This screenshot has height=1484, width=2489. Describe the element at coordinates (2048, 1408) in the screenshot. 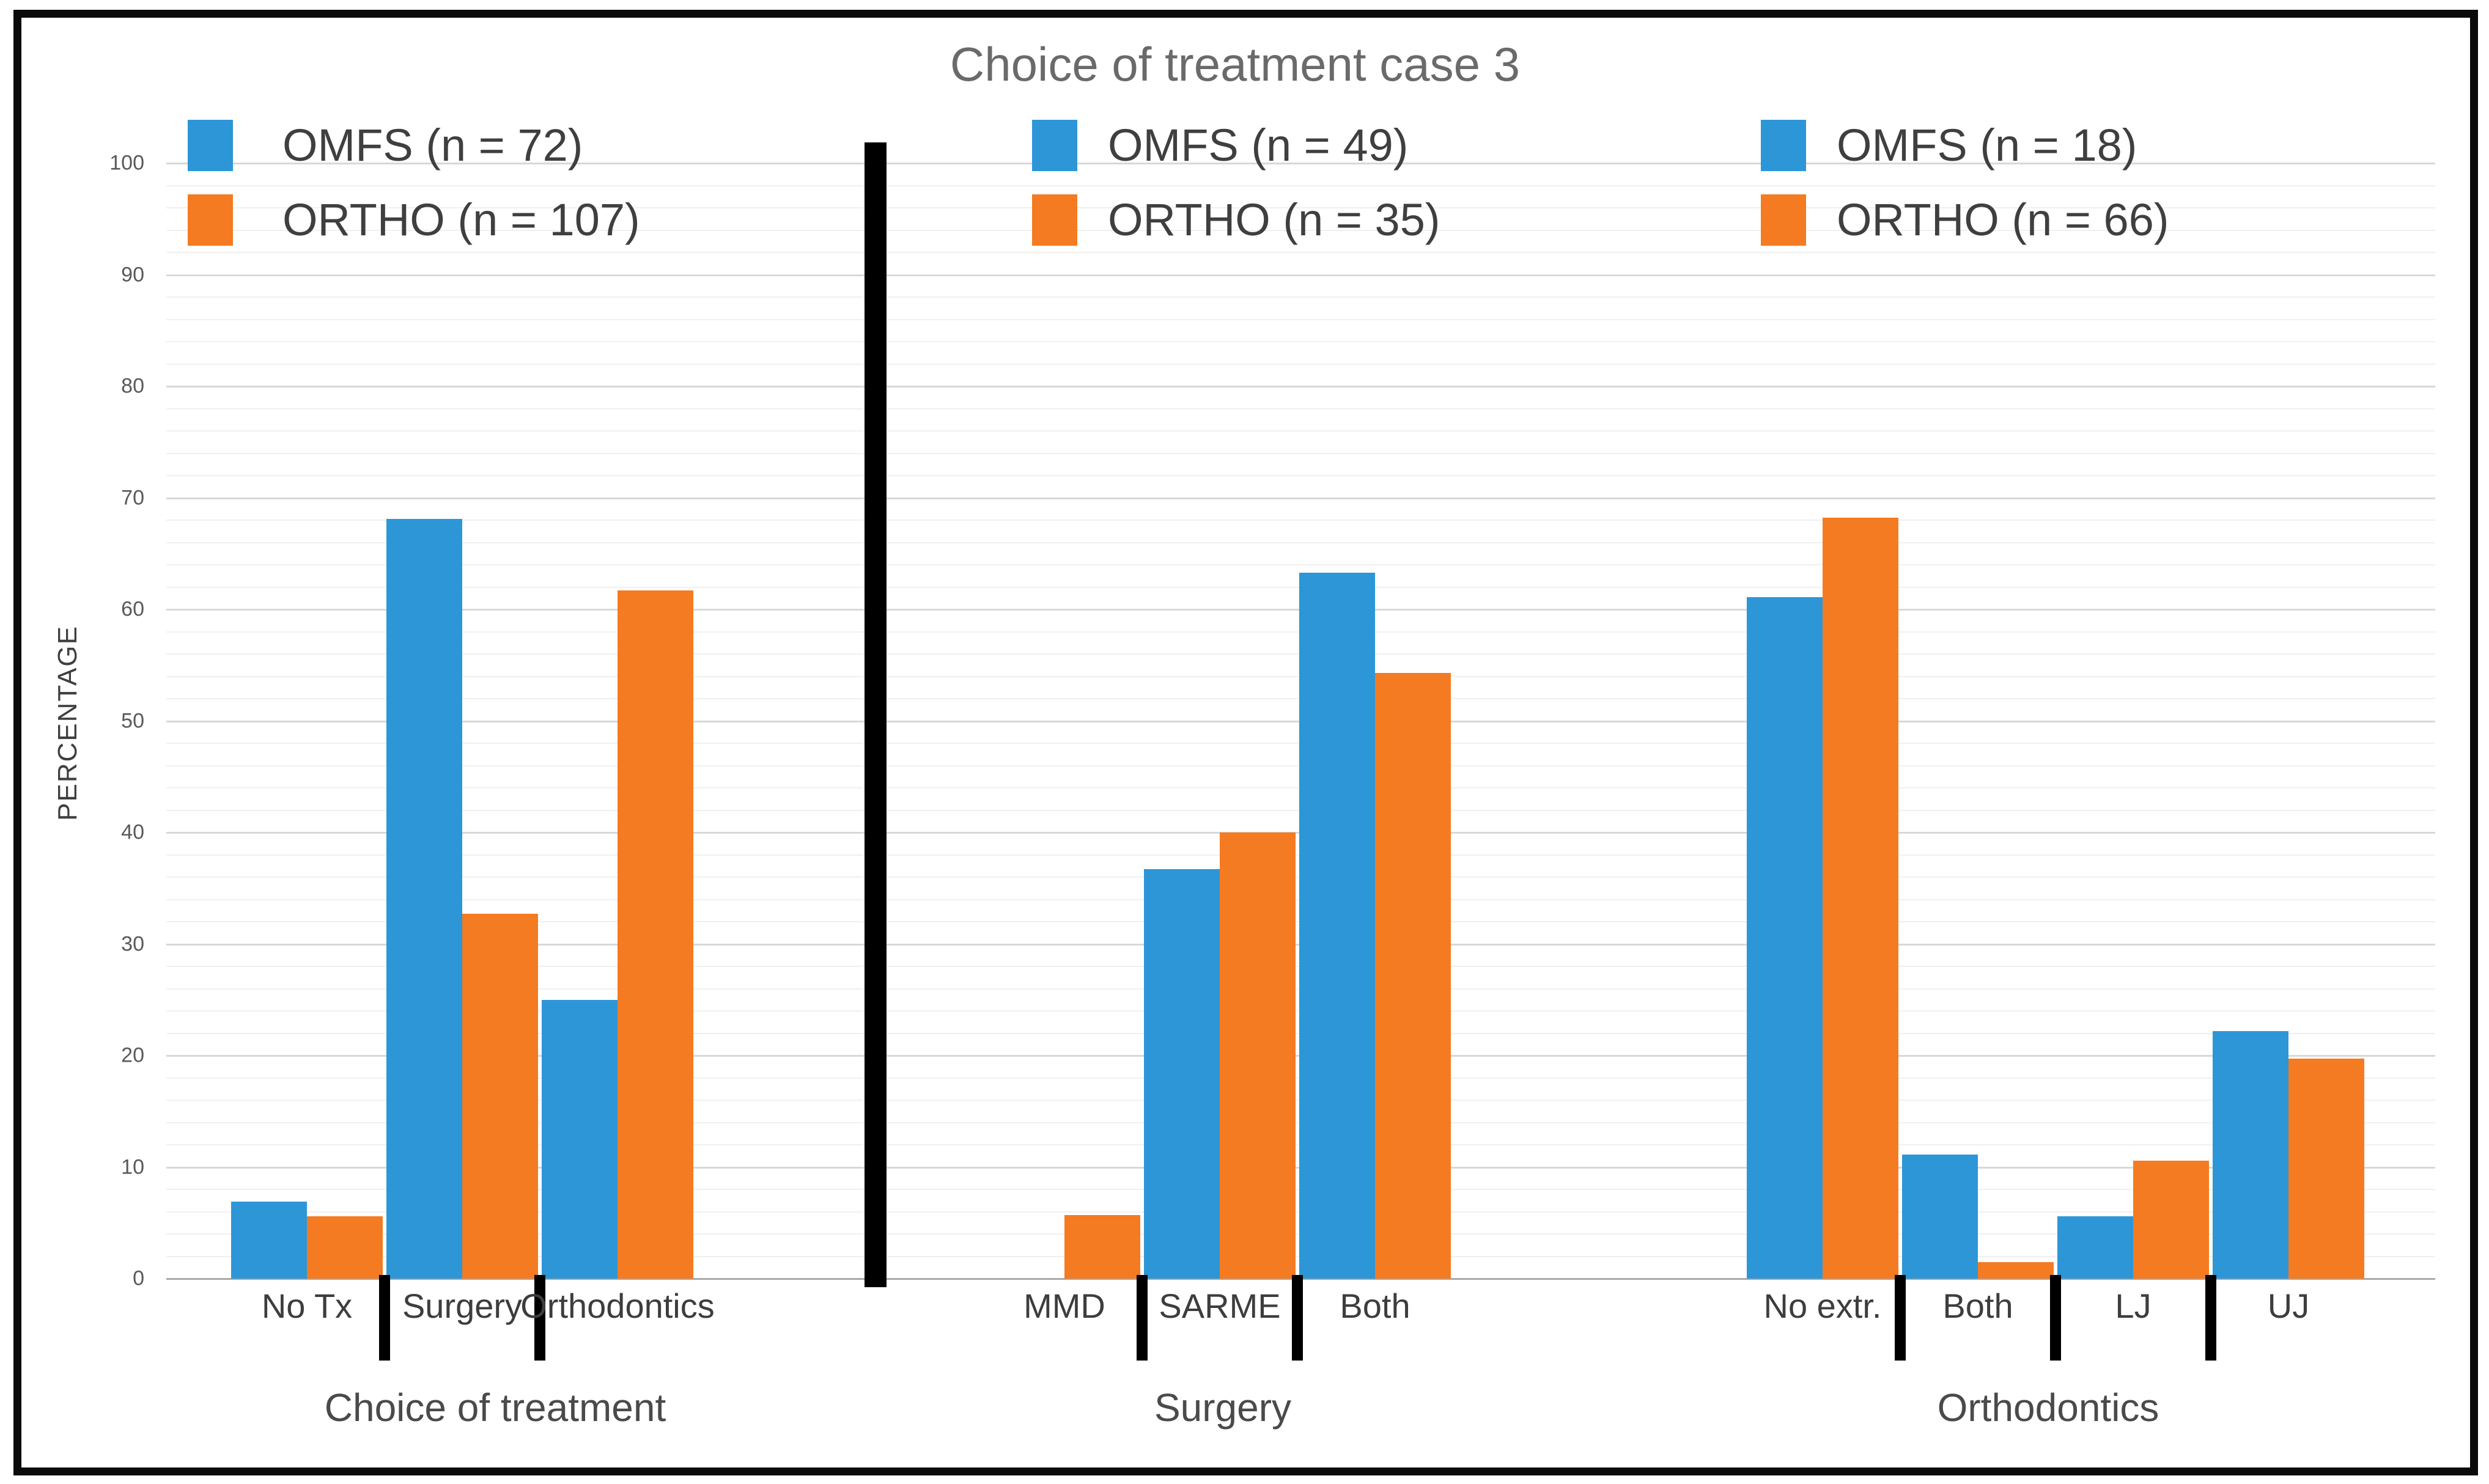

I see `panel-group-label: Orthodontics` at that location.